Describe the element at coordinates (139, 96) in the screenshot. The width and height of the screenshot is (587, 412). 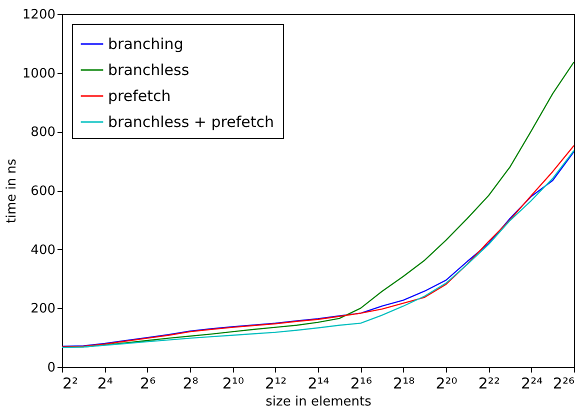
I see `legend-label: prefetch` at that location.